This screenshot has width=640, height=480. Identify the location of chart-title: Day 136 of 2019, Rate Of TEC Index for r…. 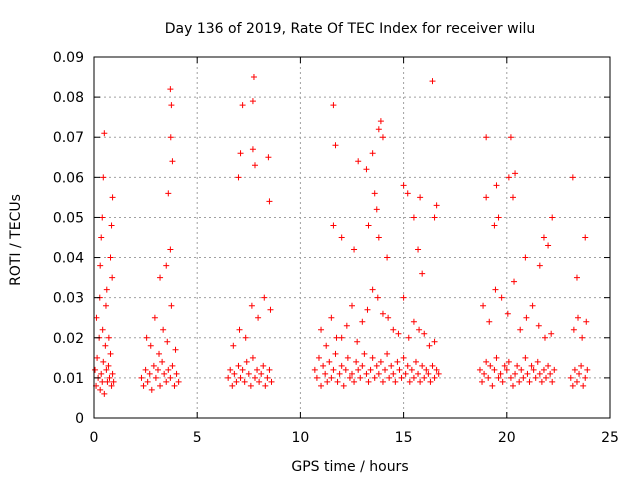
(350, 29).